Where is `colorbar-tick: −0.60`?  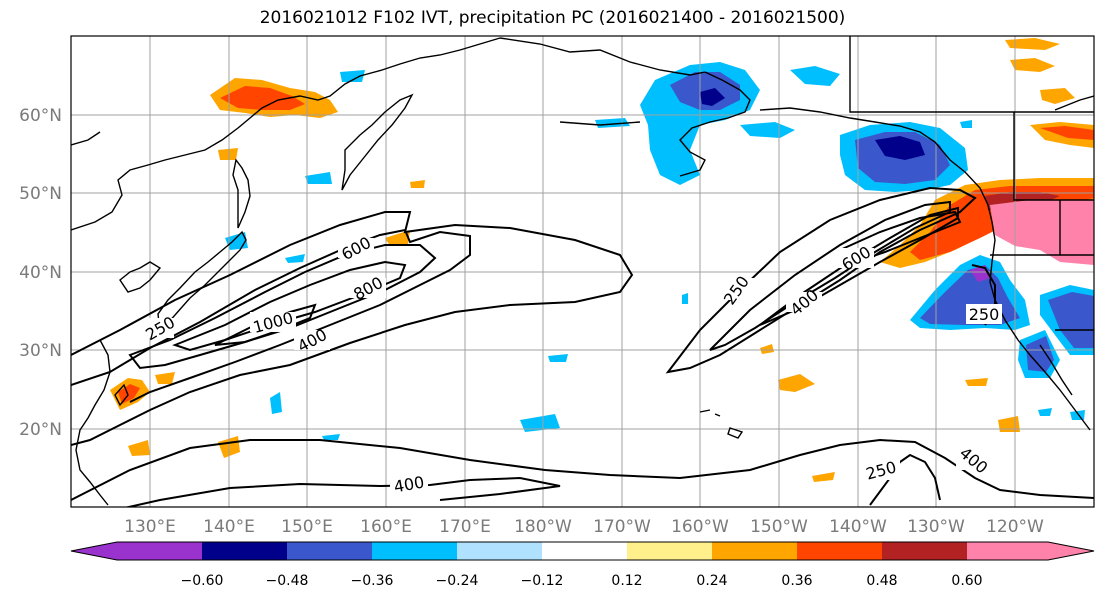 colorbar-tick: −0.60 is located at coordinates (202, 581).